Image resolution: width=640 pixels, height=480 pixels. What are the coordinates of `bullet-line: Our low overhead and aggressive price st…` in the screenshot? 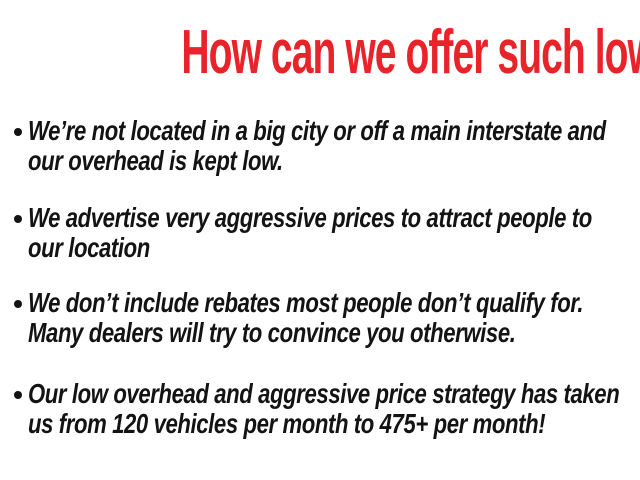 It's located at (324, 393).